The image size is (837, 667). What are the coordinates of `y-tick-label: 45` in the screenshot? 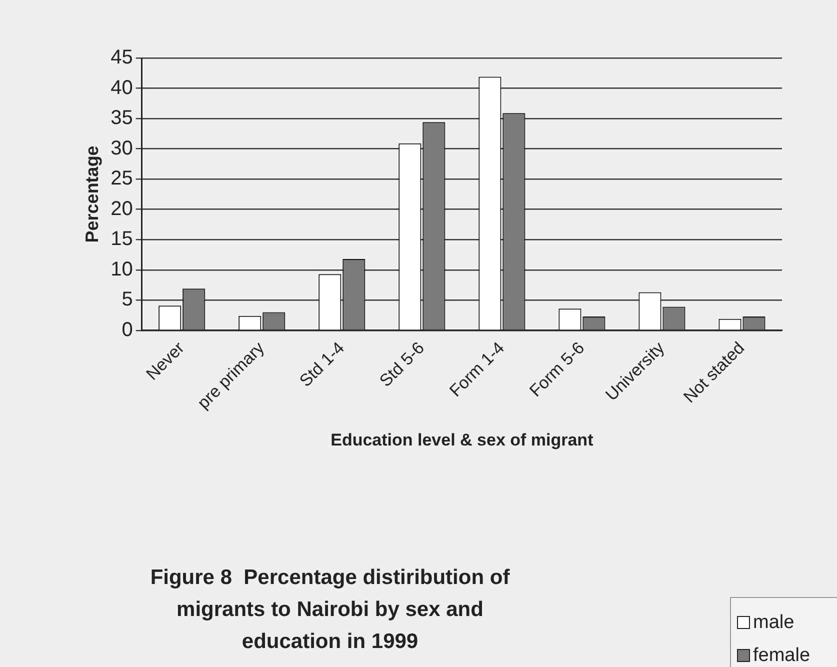 It's located at (121, 57).